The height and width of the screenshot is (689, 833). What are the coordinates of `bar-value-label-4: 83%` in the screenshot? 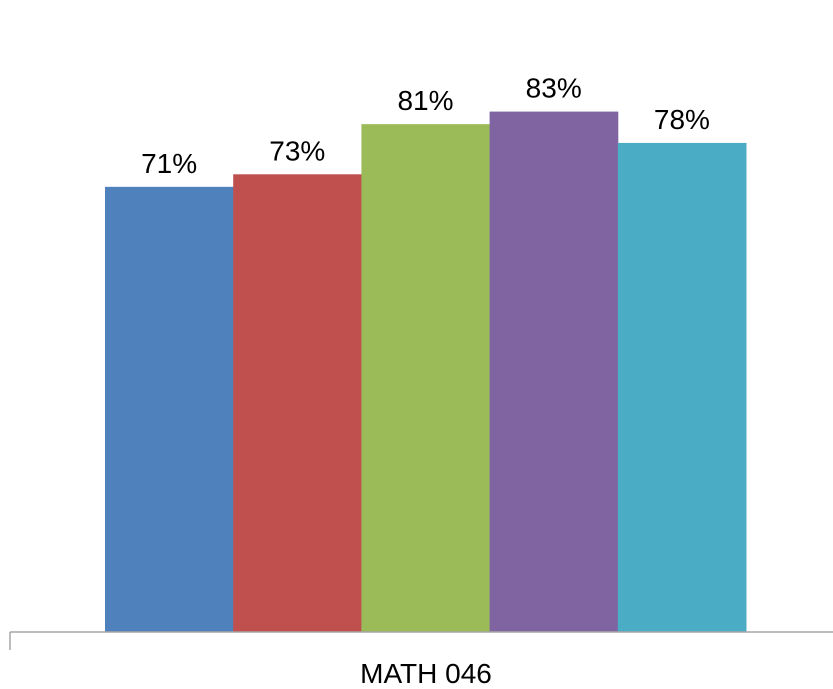 It's located at (554, 88).